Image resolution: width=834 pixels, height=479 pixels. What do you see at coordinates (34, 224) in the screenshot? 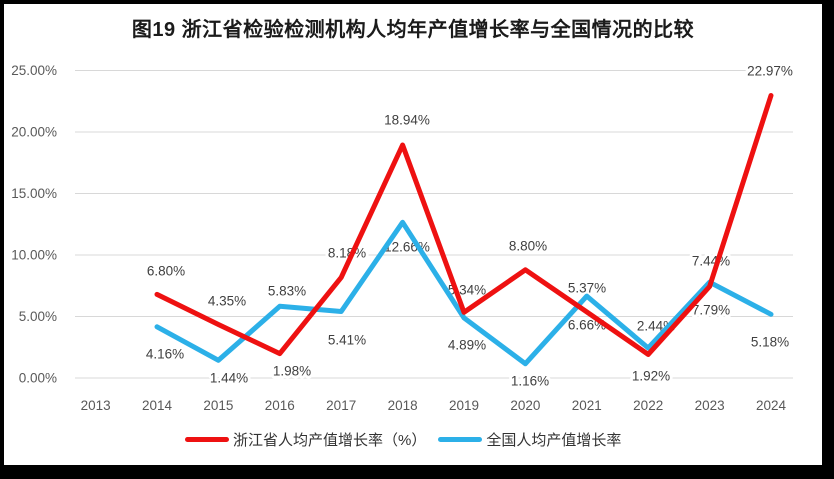
I see `y-axis-labels: 0.00% 5.00% 10.00% 15.00% 20.00% 25.00%` at bounding box center [34, 224].